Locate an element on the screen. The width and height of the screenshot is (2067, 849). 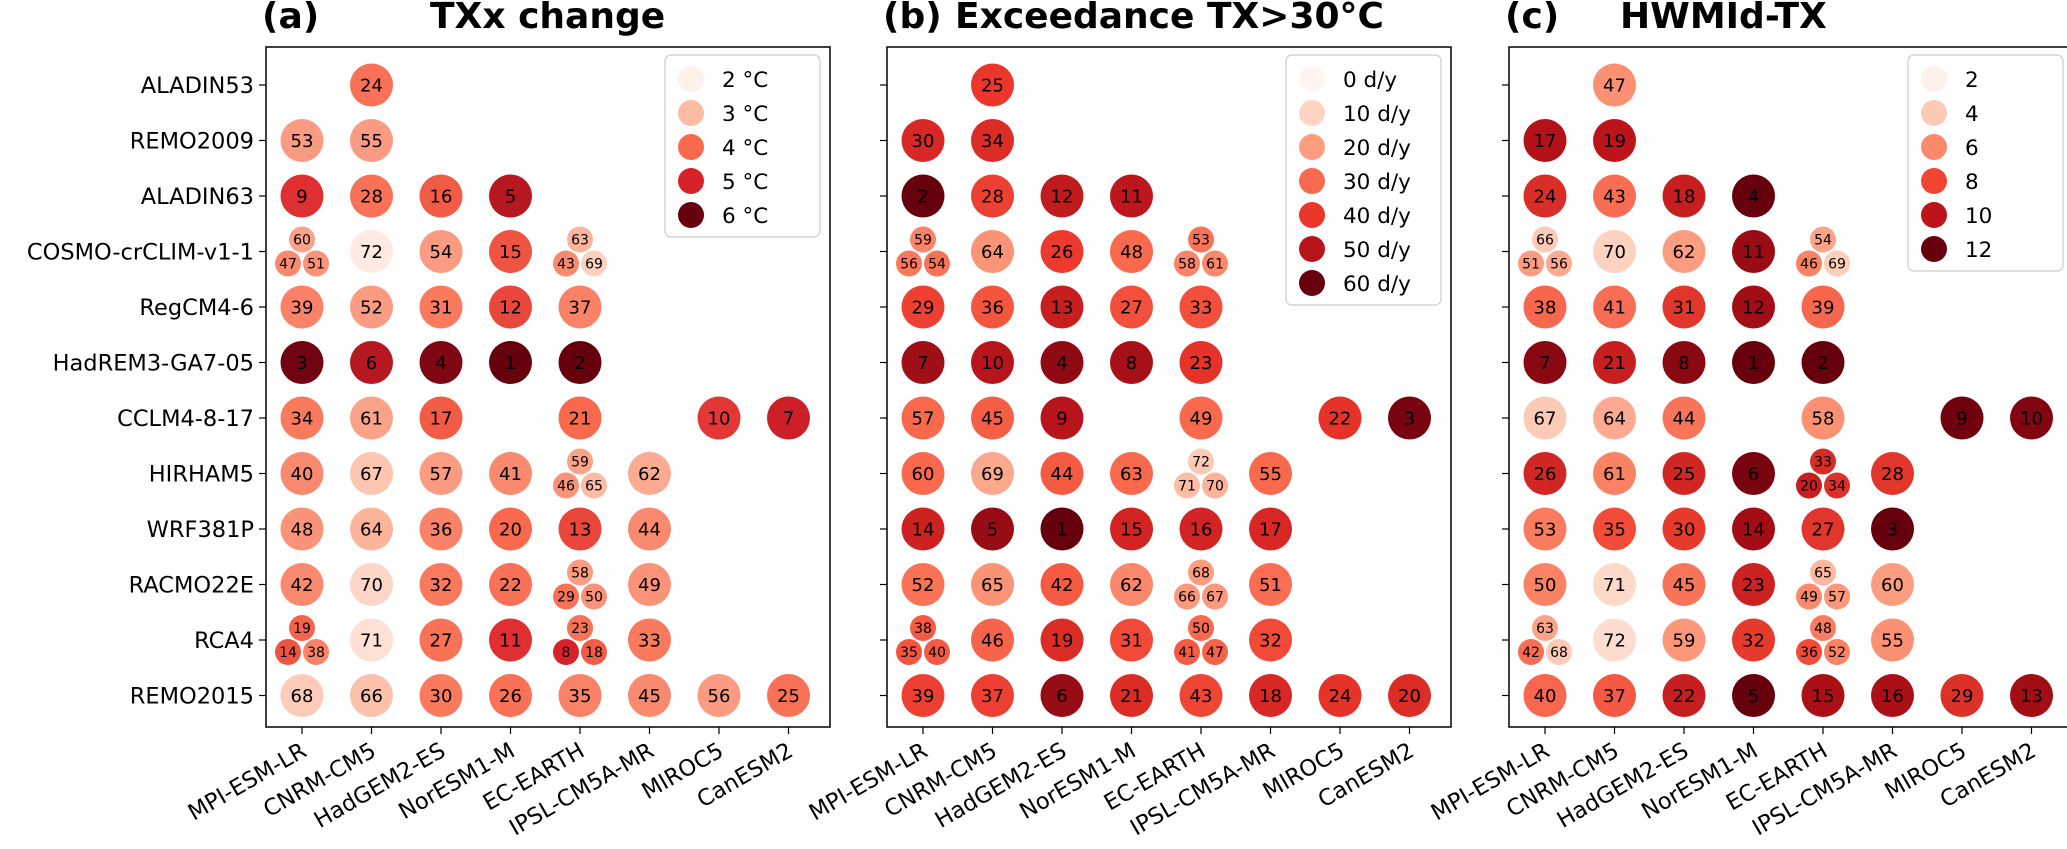
data-label: 38 is located at coordinates (1545, 307).